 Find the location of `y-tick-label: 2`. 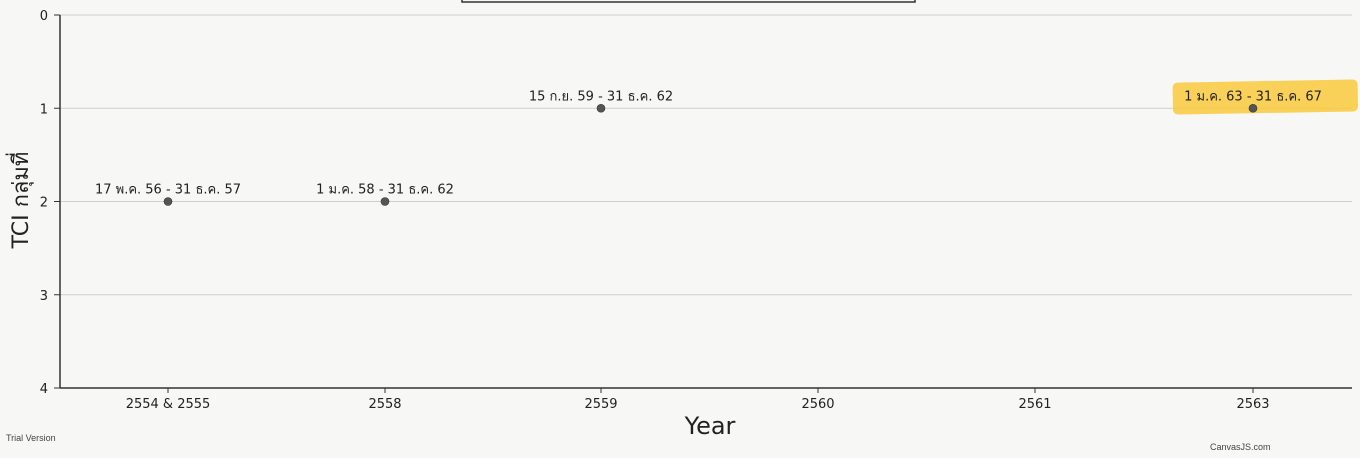

y-tick-label: 2 is located at coordinates (44, 203).